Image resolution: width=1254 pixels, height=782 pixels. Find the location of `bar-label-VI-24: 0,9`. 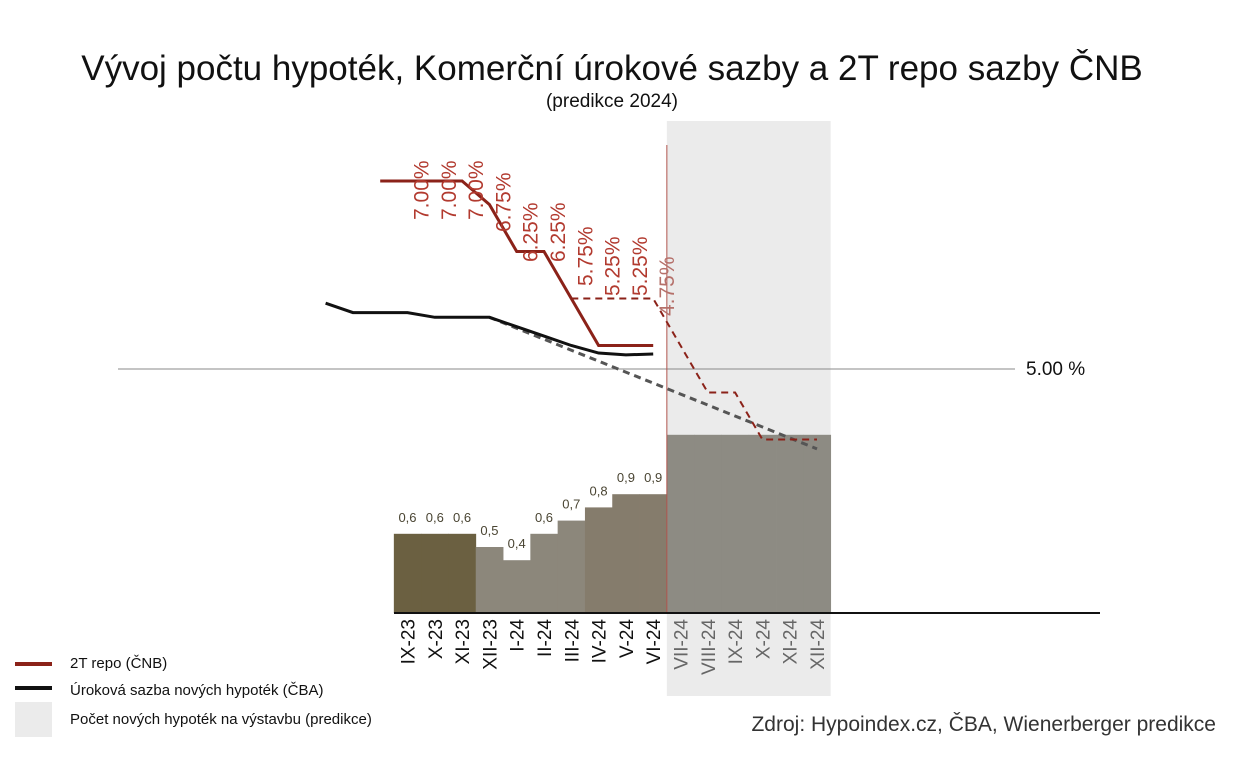

bar-label-VI-24: 0,9 is located at coordinates (653, 477).